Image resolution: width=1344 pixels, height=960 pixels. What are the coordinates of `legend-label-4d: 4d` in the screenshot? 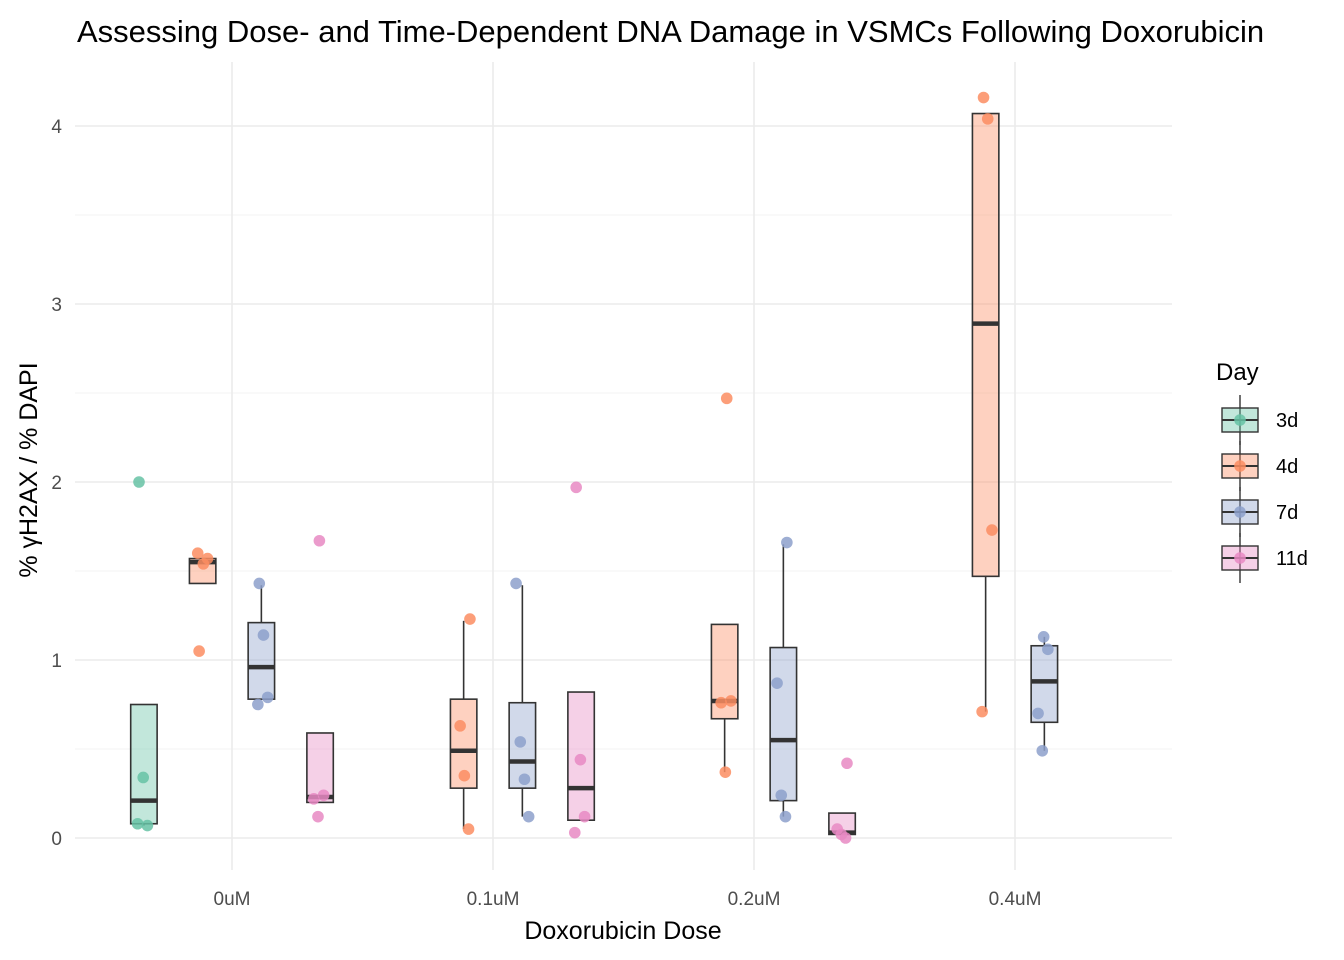 It's located at (1287, 467).